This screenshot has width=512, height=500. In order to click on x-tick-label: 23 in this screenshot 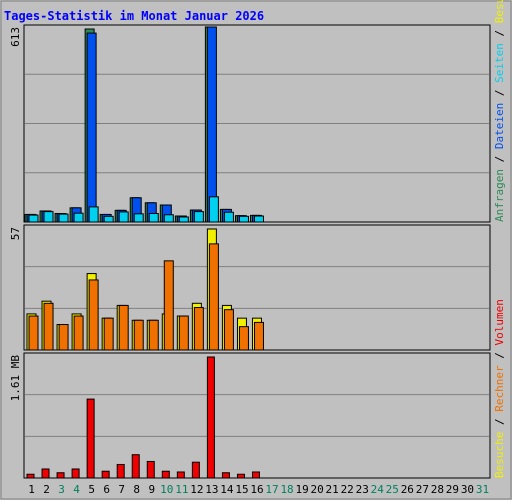, I will do `click(362, 489)`.